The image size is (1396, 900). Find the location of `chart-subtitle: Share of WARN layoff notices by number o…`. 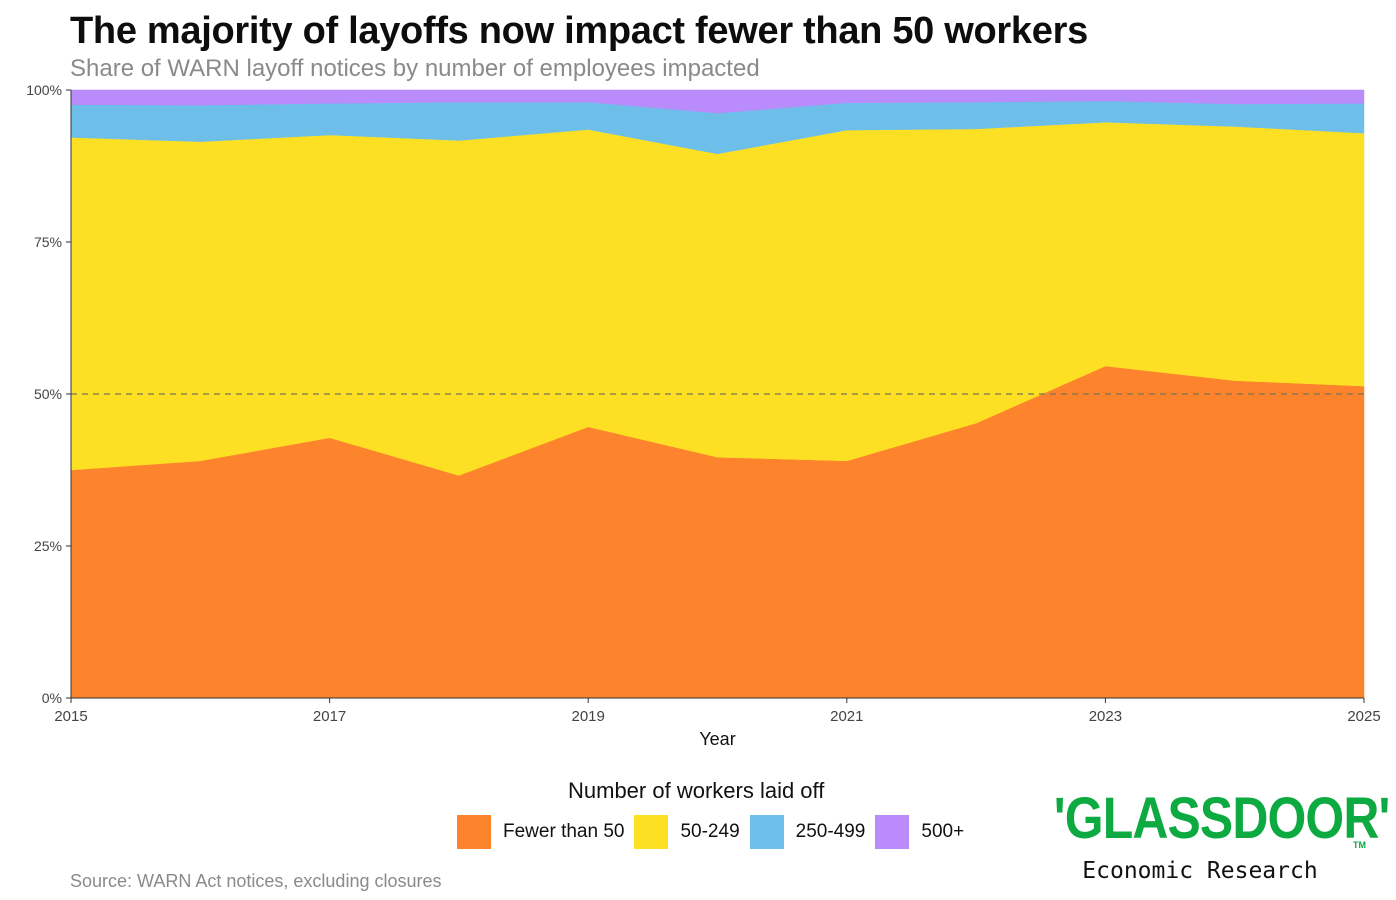

chart-subtitle: Share of WARN layoff notices by number o… is located at coordinates (415, 68).